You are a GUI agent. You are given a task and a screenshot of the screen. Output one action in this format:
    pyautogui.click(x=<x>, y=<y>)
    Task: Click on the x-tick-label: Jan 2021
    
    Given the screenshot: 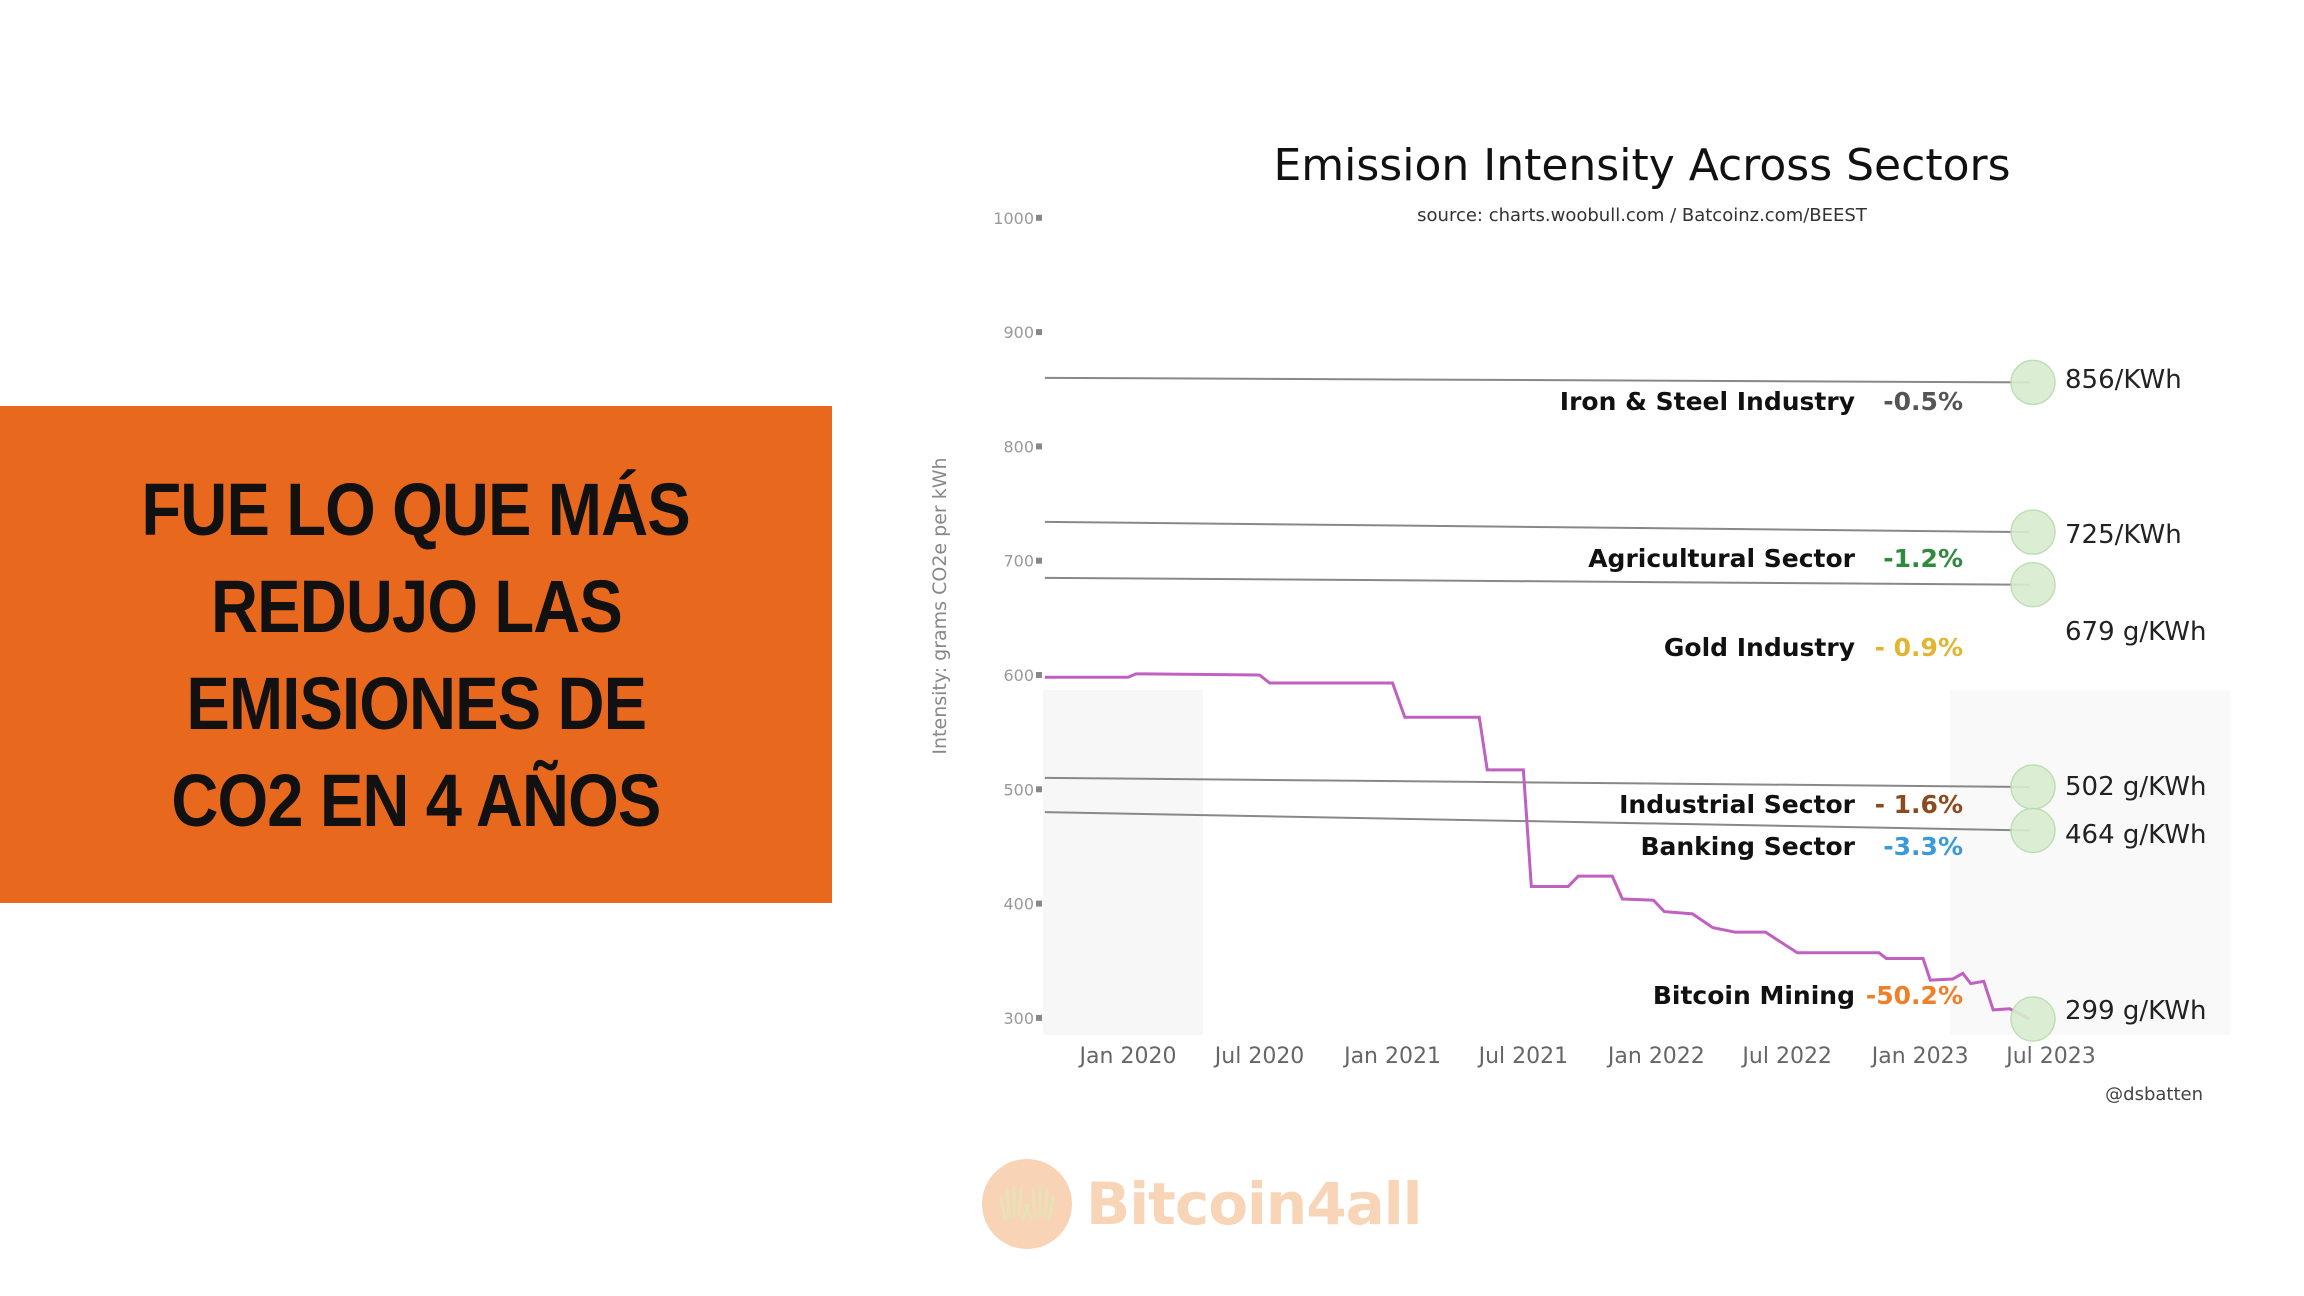 What is the action you would take?
    pyautogui.click(x=1391, y=1056)
    